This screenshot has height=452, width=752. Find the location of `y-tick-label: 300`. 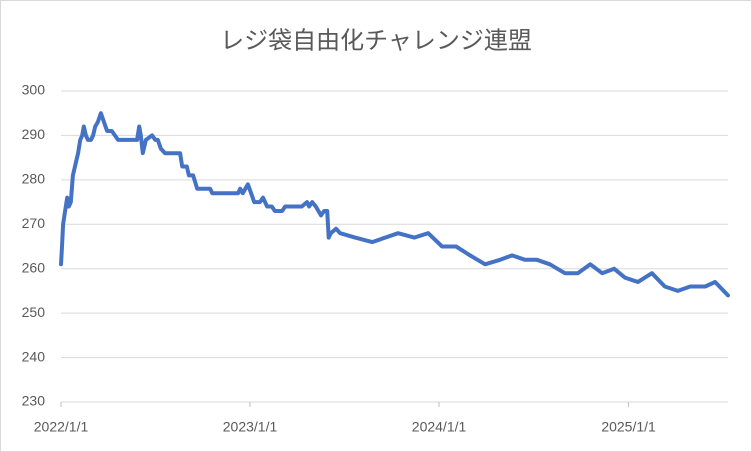

y-tick-label: 300 is located at coordinates (34, 90).